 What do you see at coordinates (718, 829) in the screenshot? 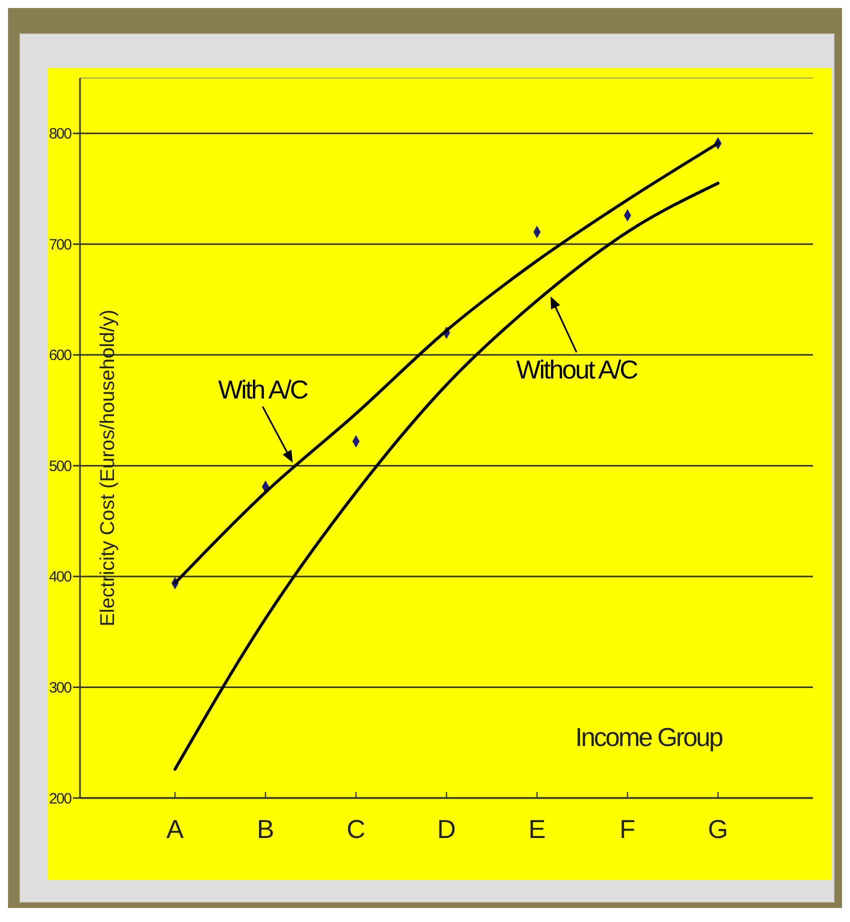
I see `x-tick-label: G` at bounding box center [718, 829].